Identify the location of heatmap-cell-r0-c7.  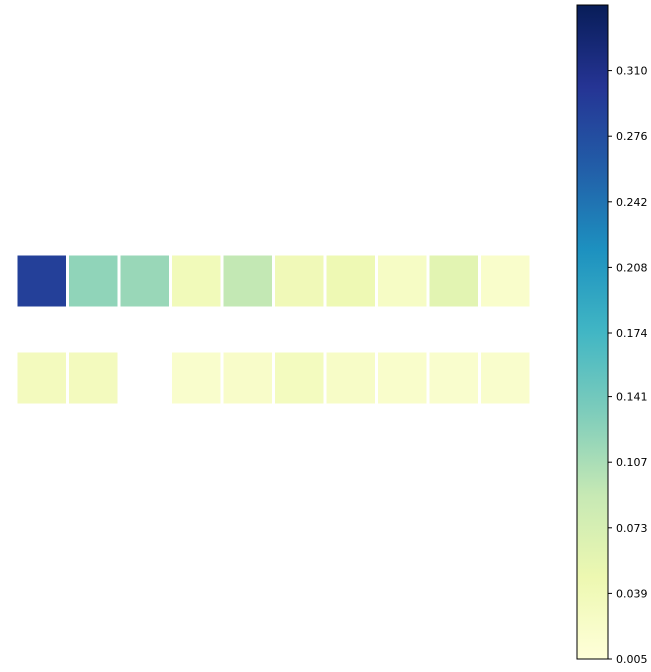
(402, 281).